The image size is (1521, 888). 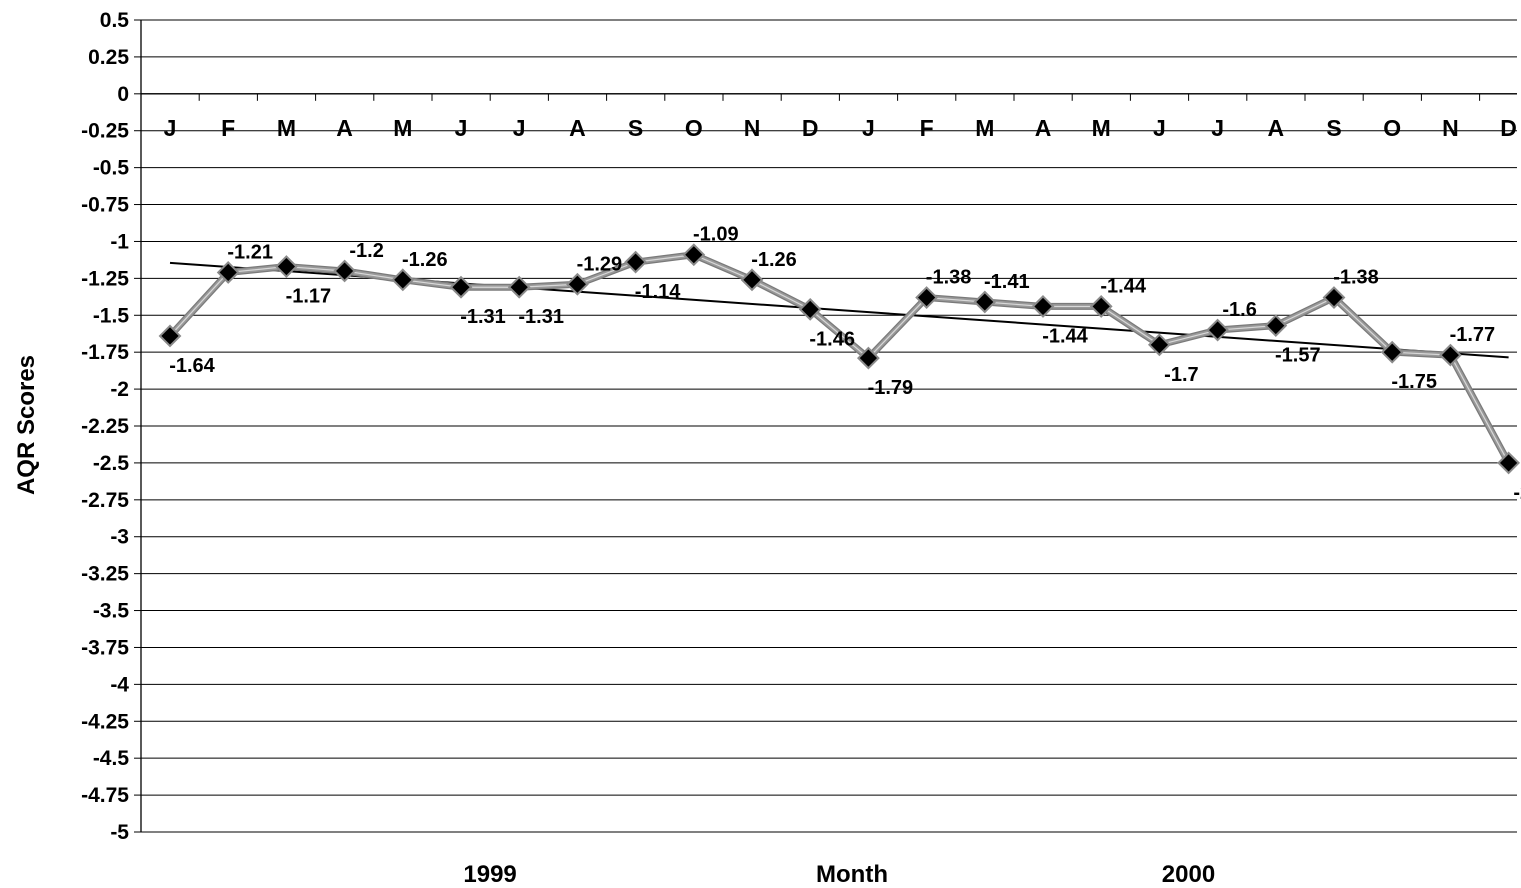 I want to click on y-tick-label: -1, so click(x=119, y=241).